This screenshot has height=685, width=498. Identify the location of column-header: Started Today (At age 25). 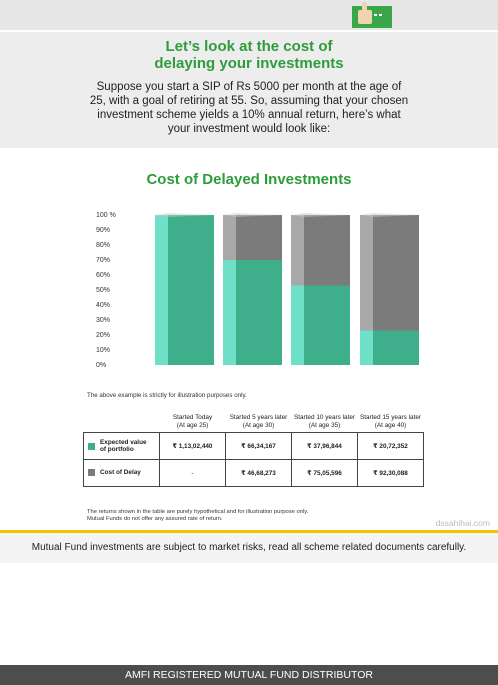
(193, 423).